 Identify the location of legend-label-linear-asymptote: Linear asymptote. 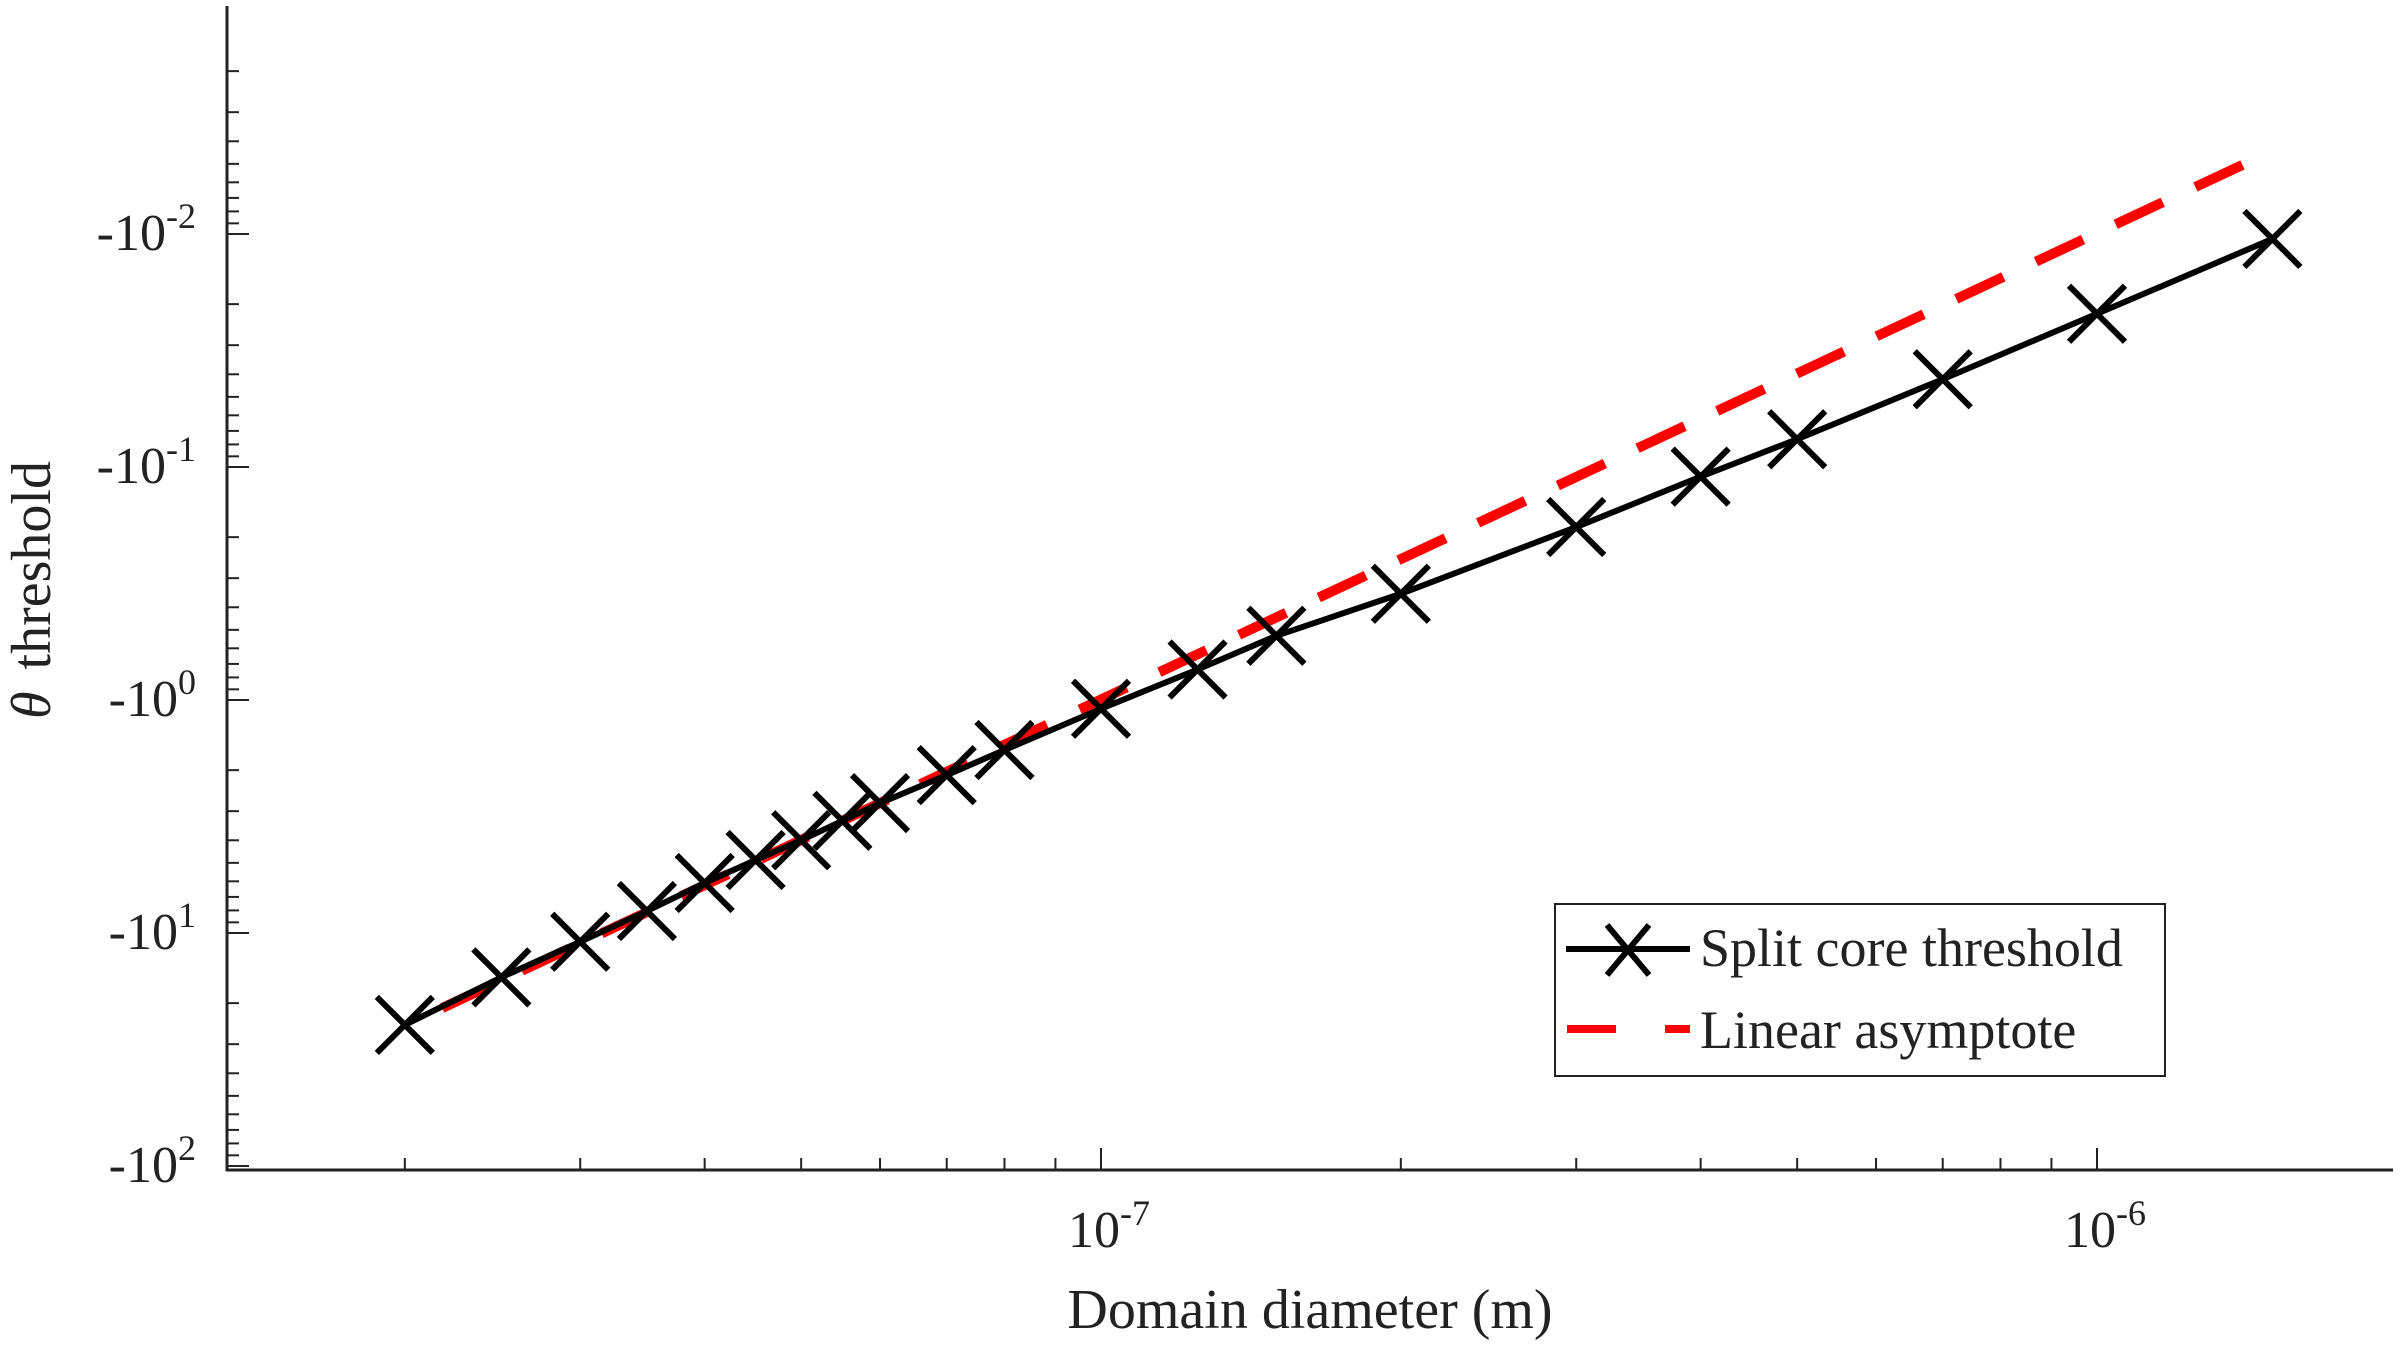
(1888, 1030).